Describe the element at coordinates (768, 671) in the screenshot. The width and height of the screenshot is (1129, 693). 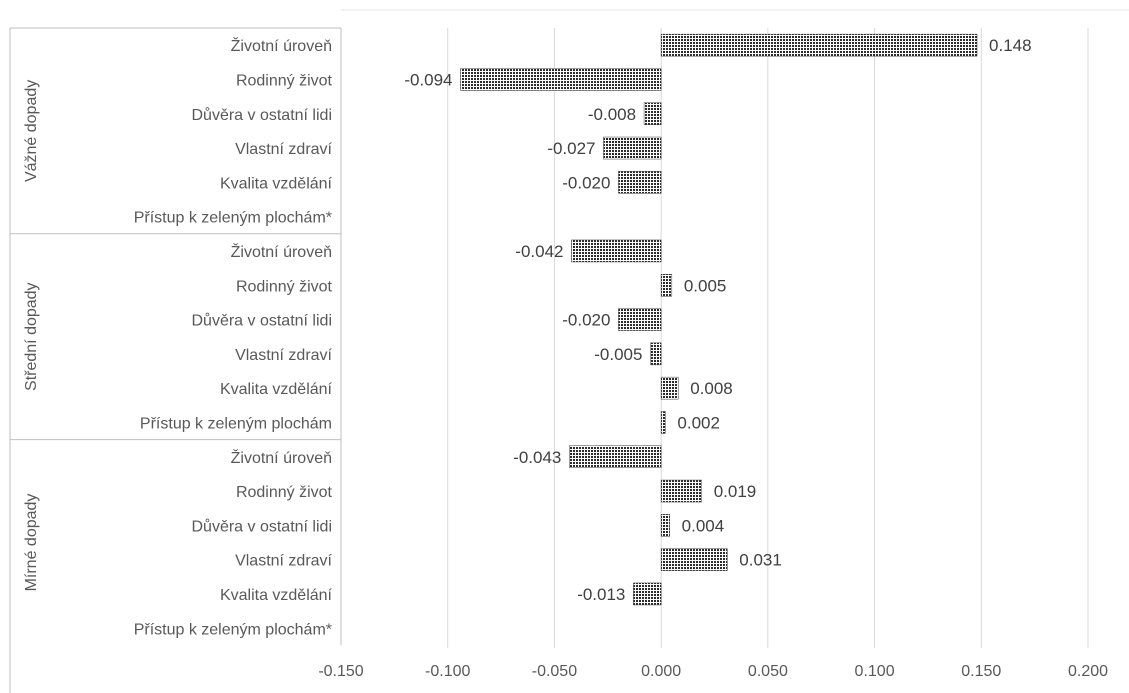
I see `x-tick-label: 0.050` at that location.